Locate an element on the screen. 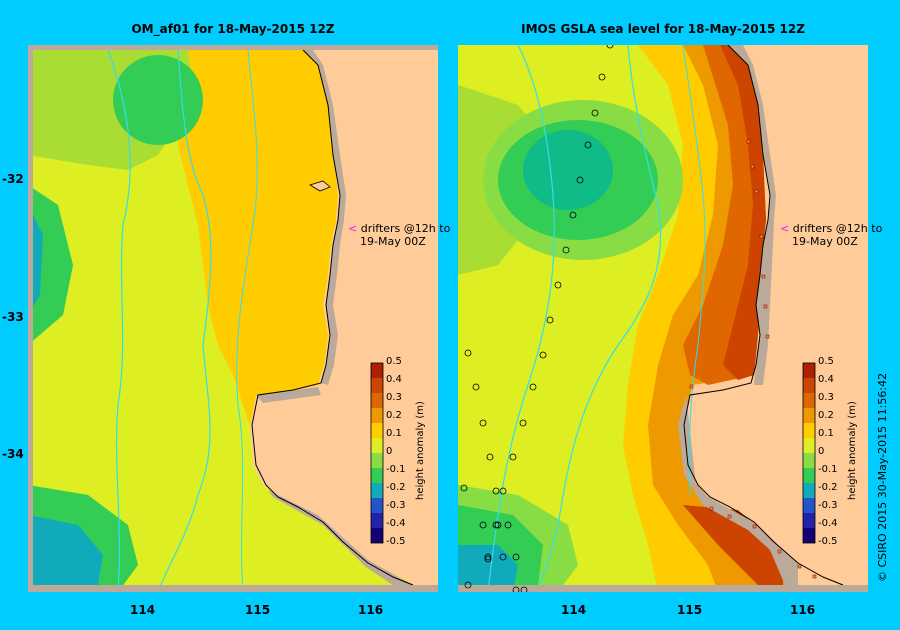 This screenshot has width=900, height=630. left-colorbar is located at coordinates (377, 453).